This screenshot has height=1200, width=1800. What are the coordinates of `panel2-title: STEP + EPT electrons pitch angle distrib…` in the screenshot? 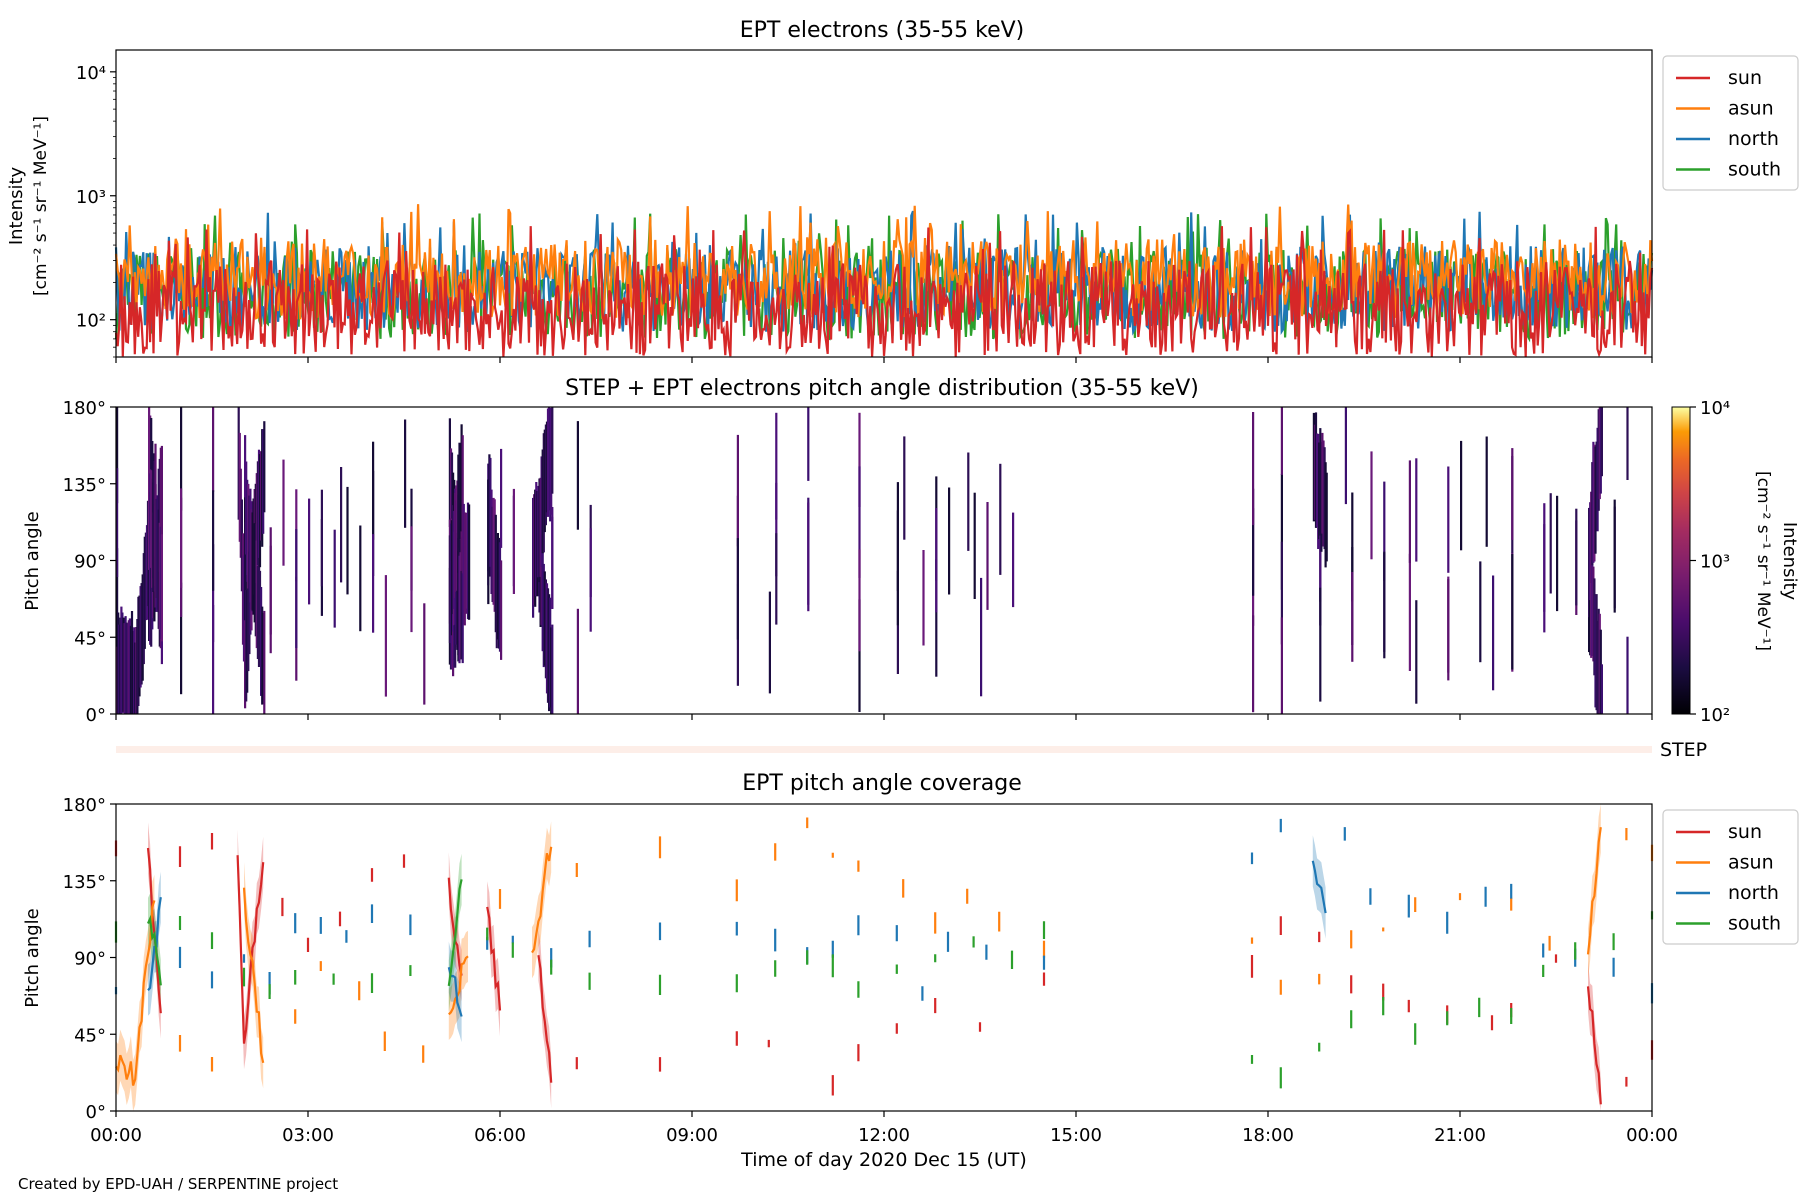 It's located at (882, 388).